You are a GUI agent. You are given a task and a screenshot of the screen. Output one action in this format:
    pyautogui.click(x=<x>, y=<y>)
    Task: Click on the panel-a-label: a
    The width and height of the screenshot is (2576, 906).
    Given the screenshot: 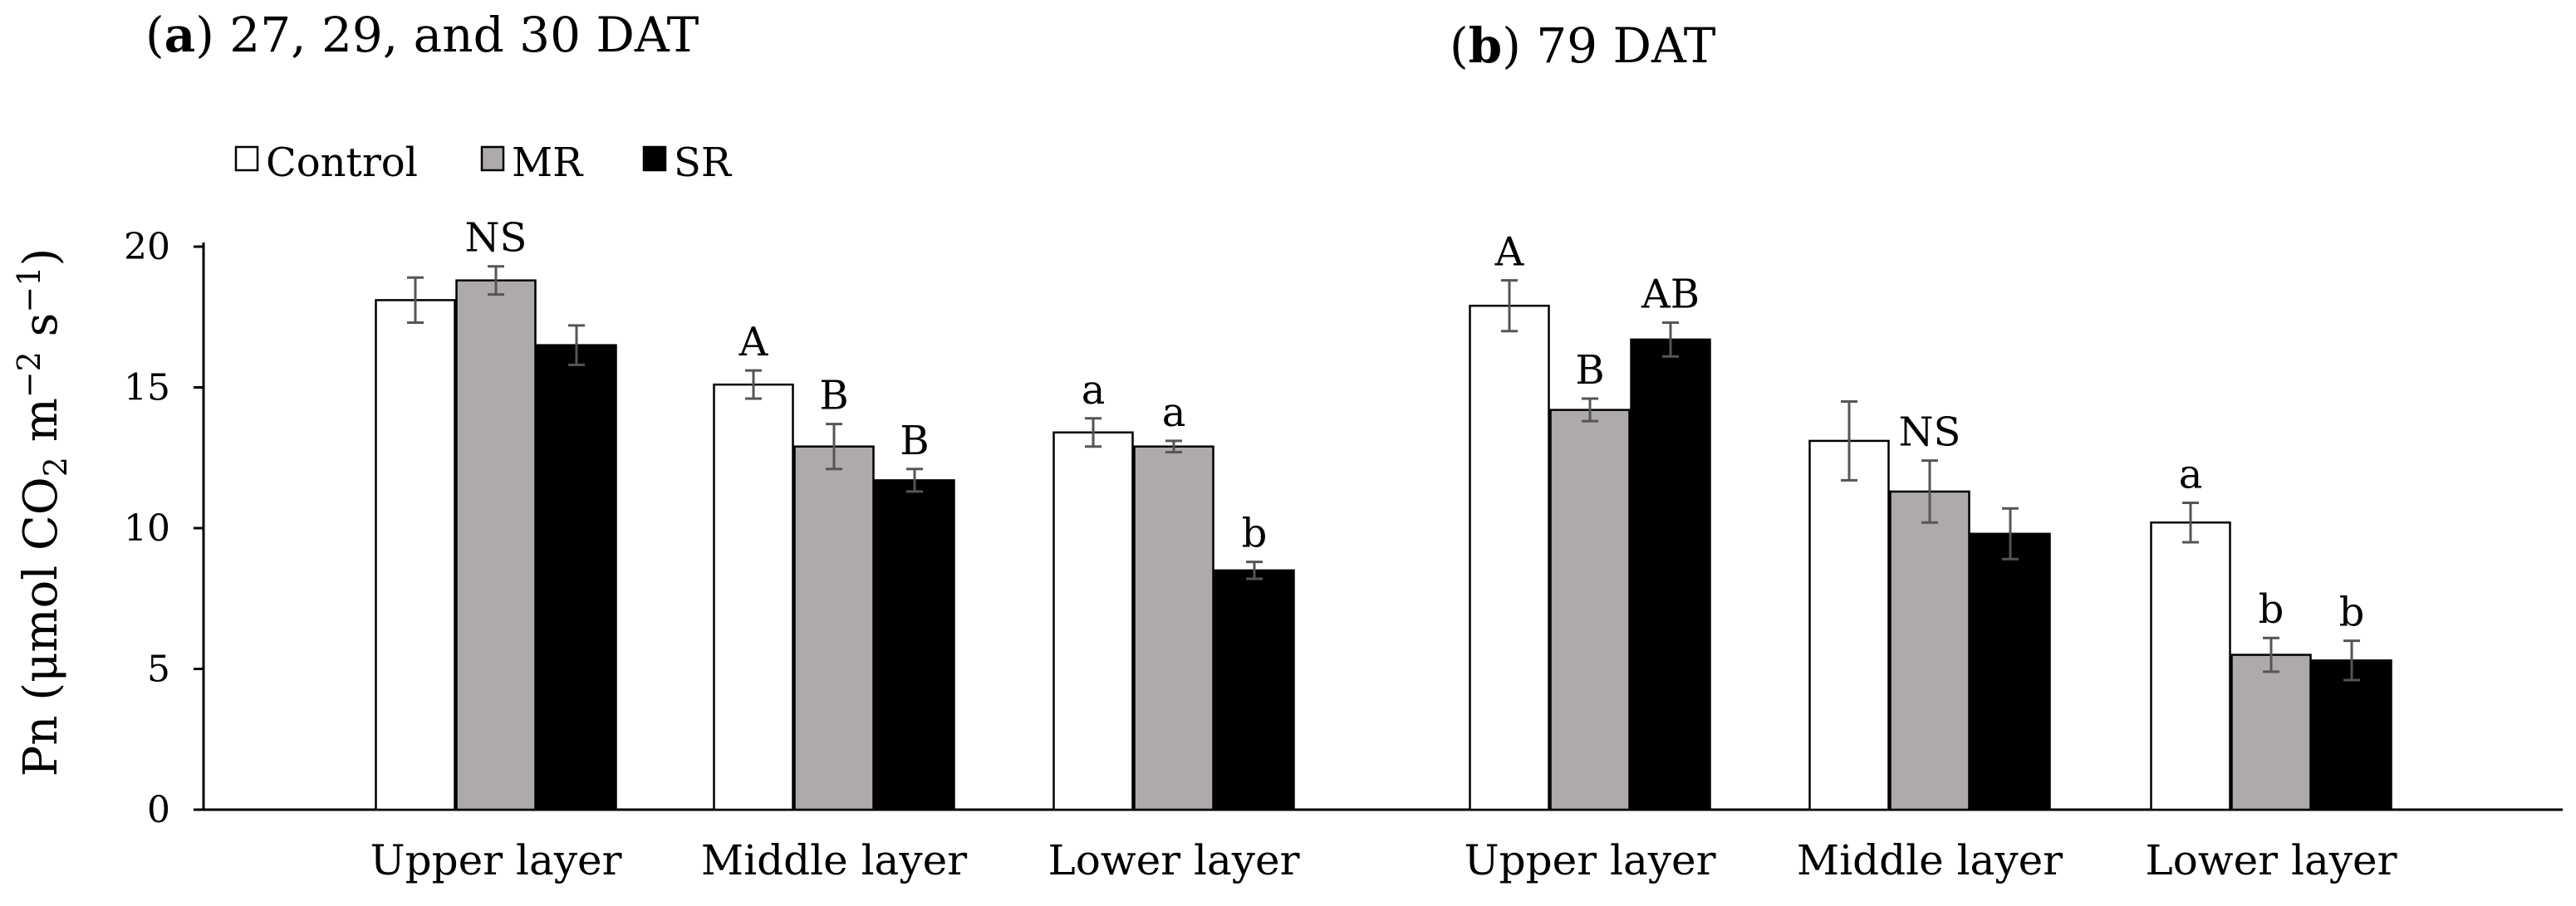 What is the action you would take?
    pyautogui.click(x=180, y=35)
    